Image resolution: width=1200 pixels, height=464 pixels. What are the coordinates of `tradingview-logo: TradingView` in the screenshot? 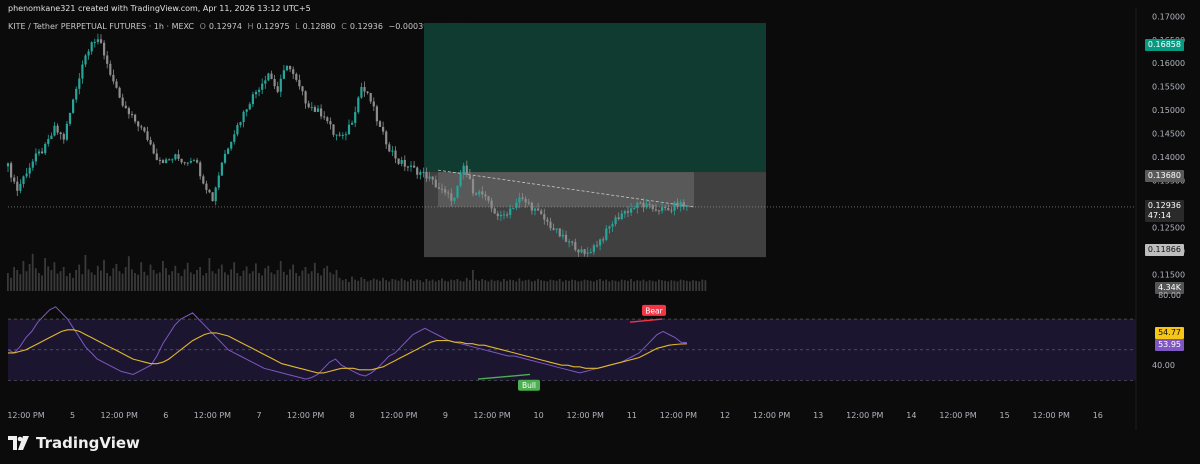 It's located at (74, 443).